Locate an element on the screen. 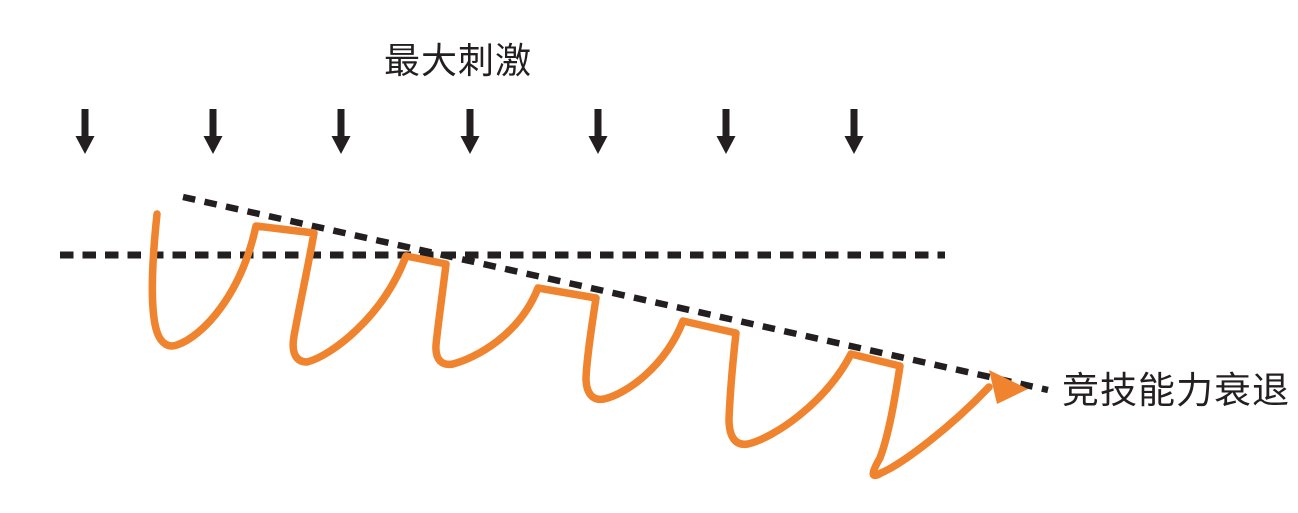  stimulus-arrow-row is located at coordinates (470, 131).